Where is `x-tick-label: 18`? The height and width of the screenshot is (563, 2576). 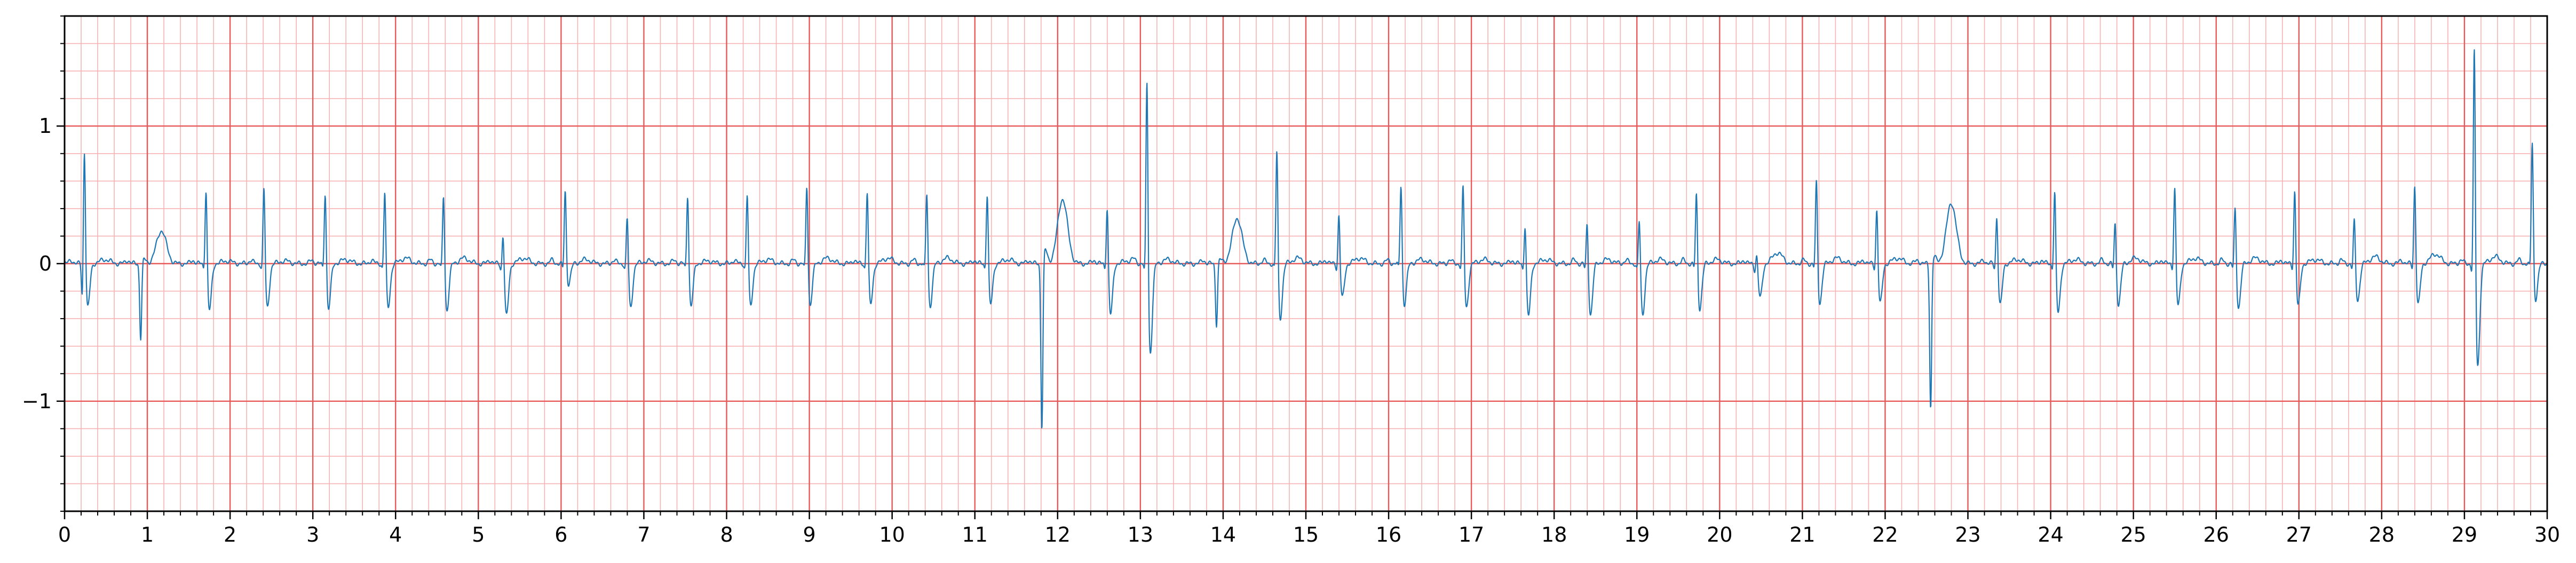 x-tick-label: 18 is located at coordinates (1554, 534).